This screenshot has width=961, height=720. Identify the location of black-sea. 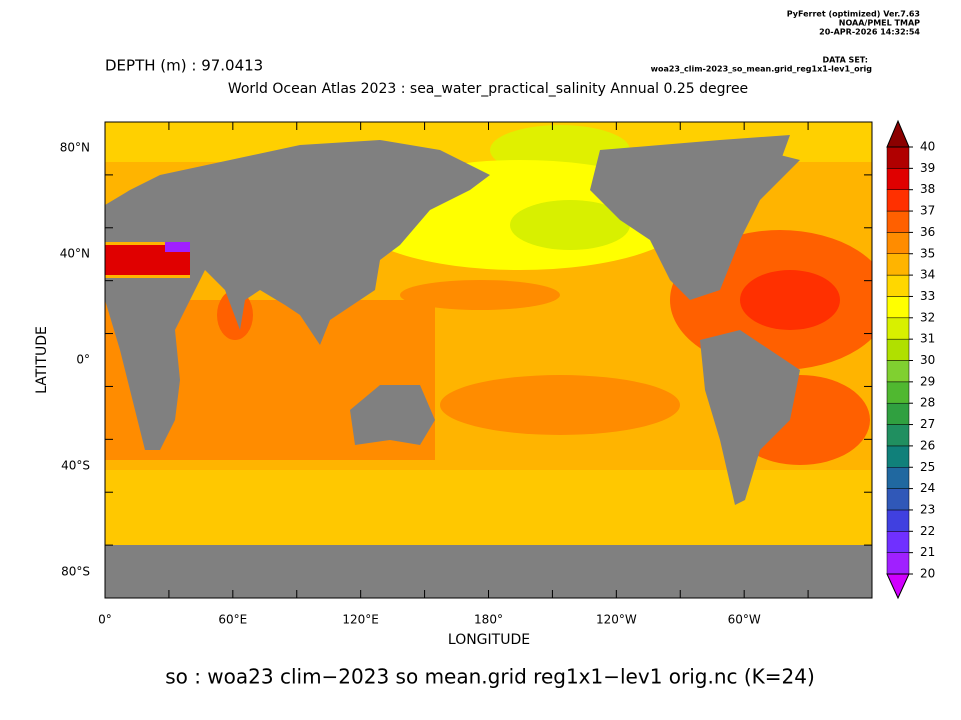
(180, 247).